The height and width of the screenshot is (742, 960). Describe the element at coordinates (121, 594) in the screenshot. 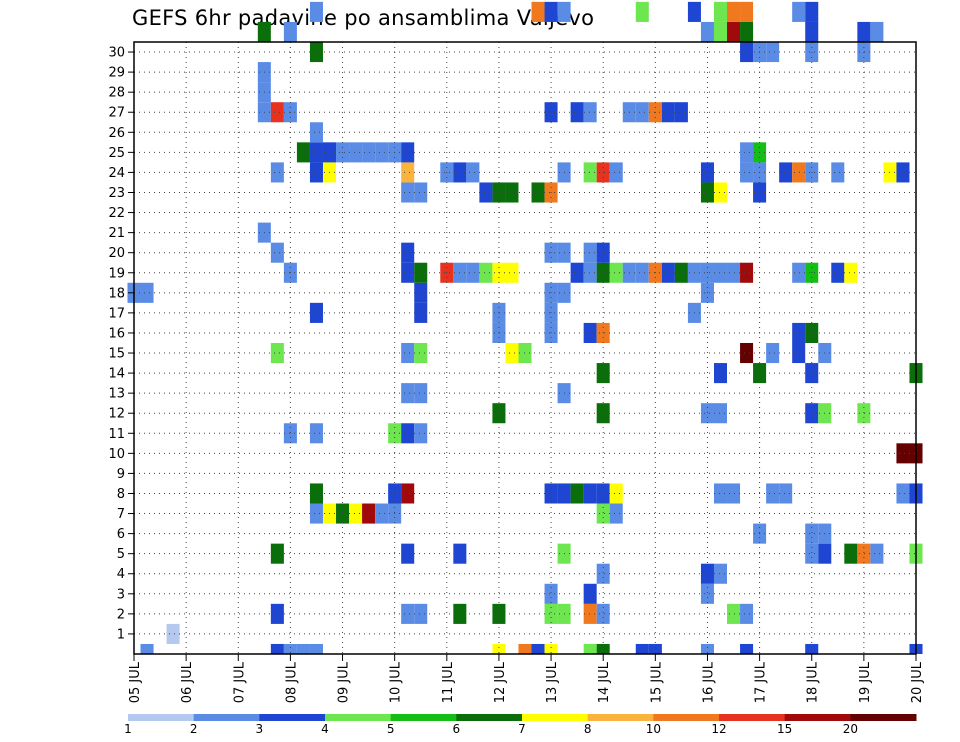

I see `y-tick-label: 3` at that location.